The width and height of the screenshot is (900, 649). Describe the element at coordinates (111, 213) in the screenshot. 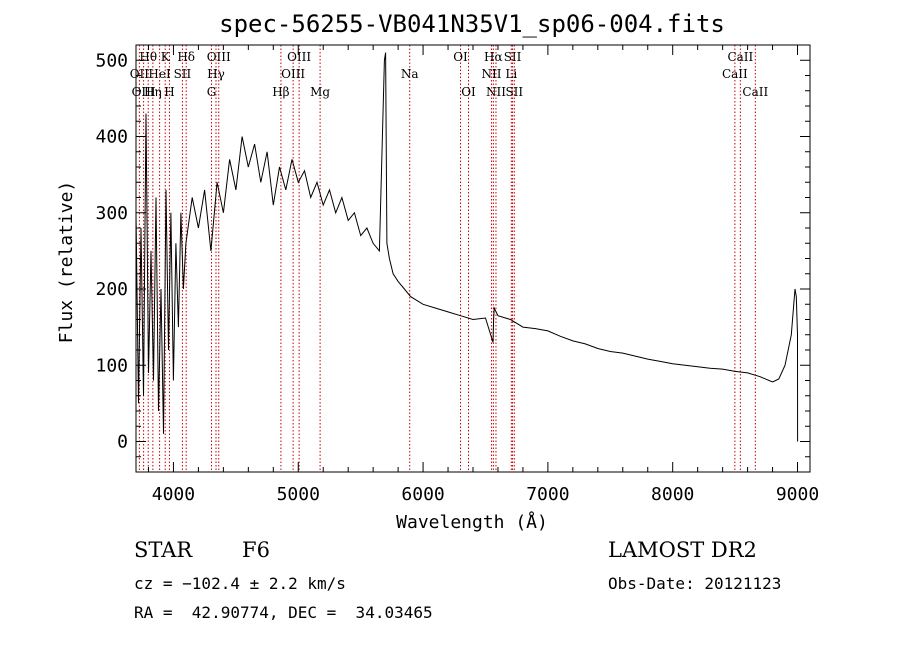

I see `y-tick-label: 300` at that location.